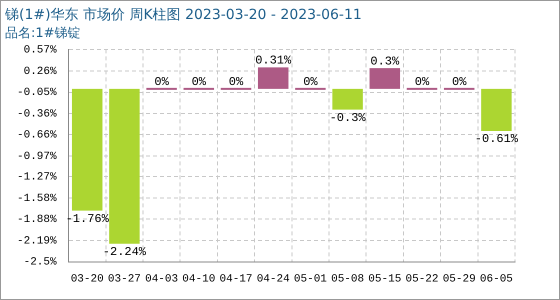 Image resolution: width=560 pixels, height=300 pixels. What do you see at coordinates (40, 72) in the screenshot?
I see `y-tick-label: 0.26%` at bounding box center [40, 72].